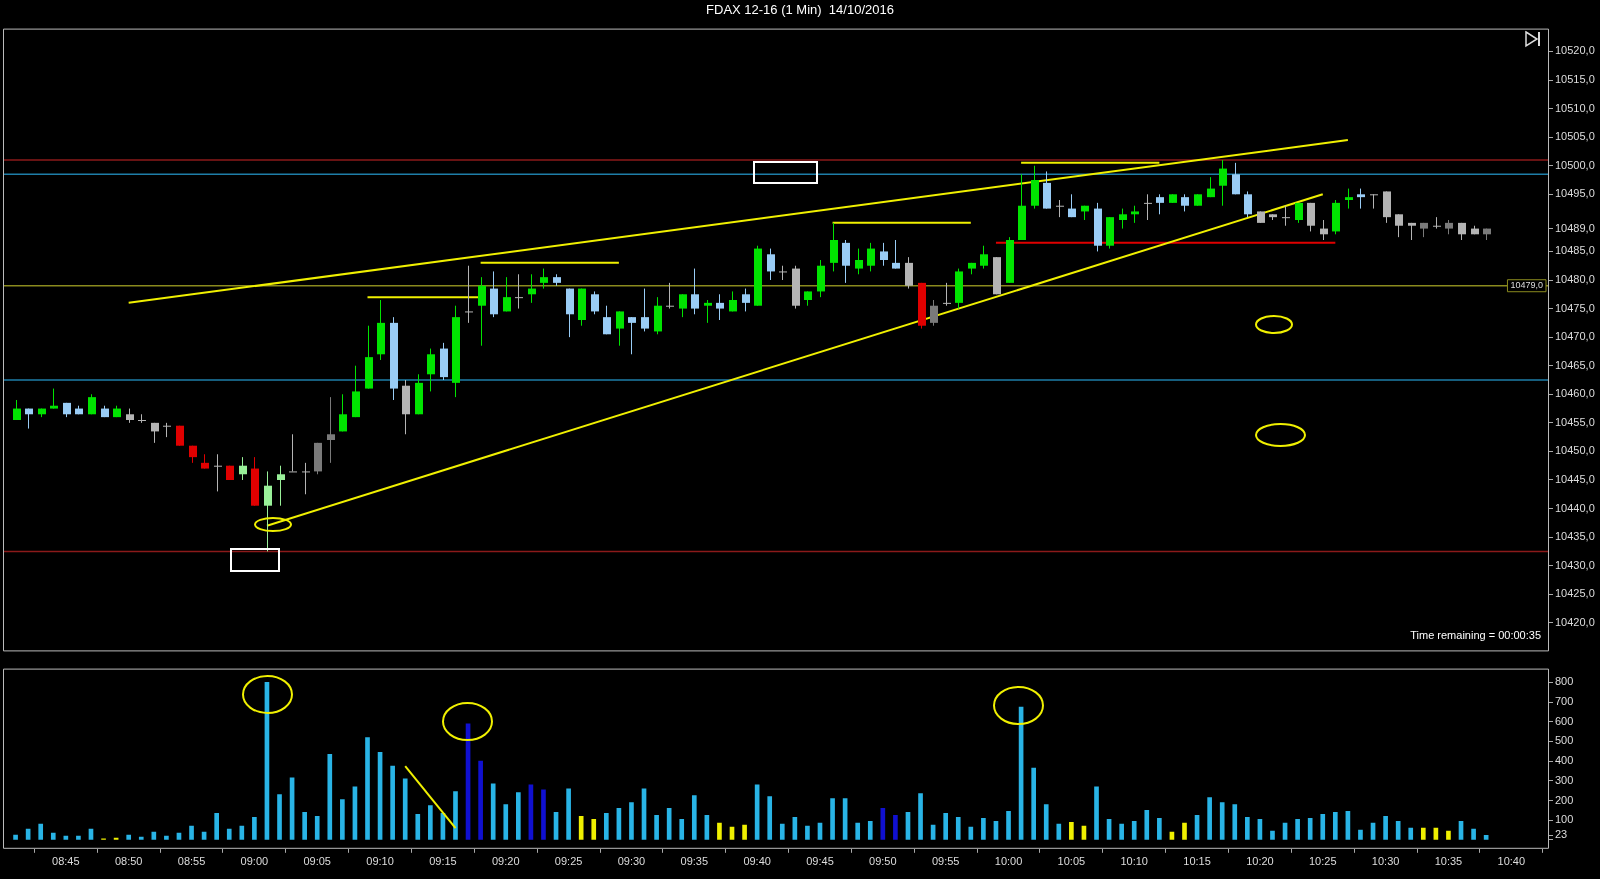 This screenshot has height=879, width=1600. I want to click on x-tick-label: 09:50, so click(883, 861).